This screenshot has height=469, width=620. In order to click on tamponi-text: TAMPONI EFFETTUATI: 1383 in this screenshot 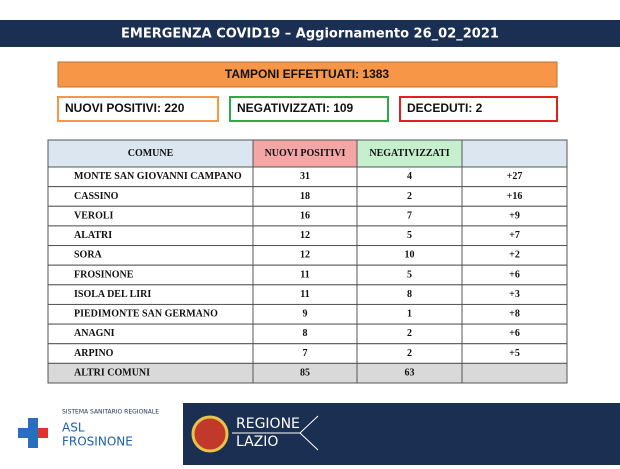, I will do `click(307, 74)`.